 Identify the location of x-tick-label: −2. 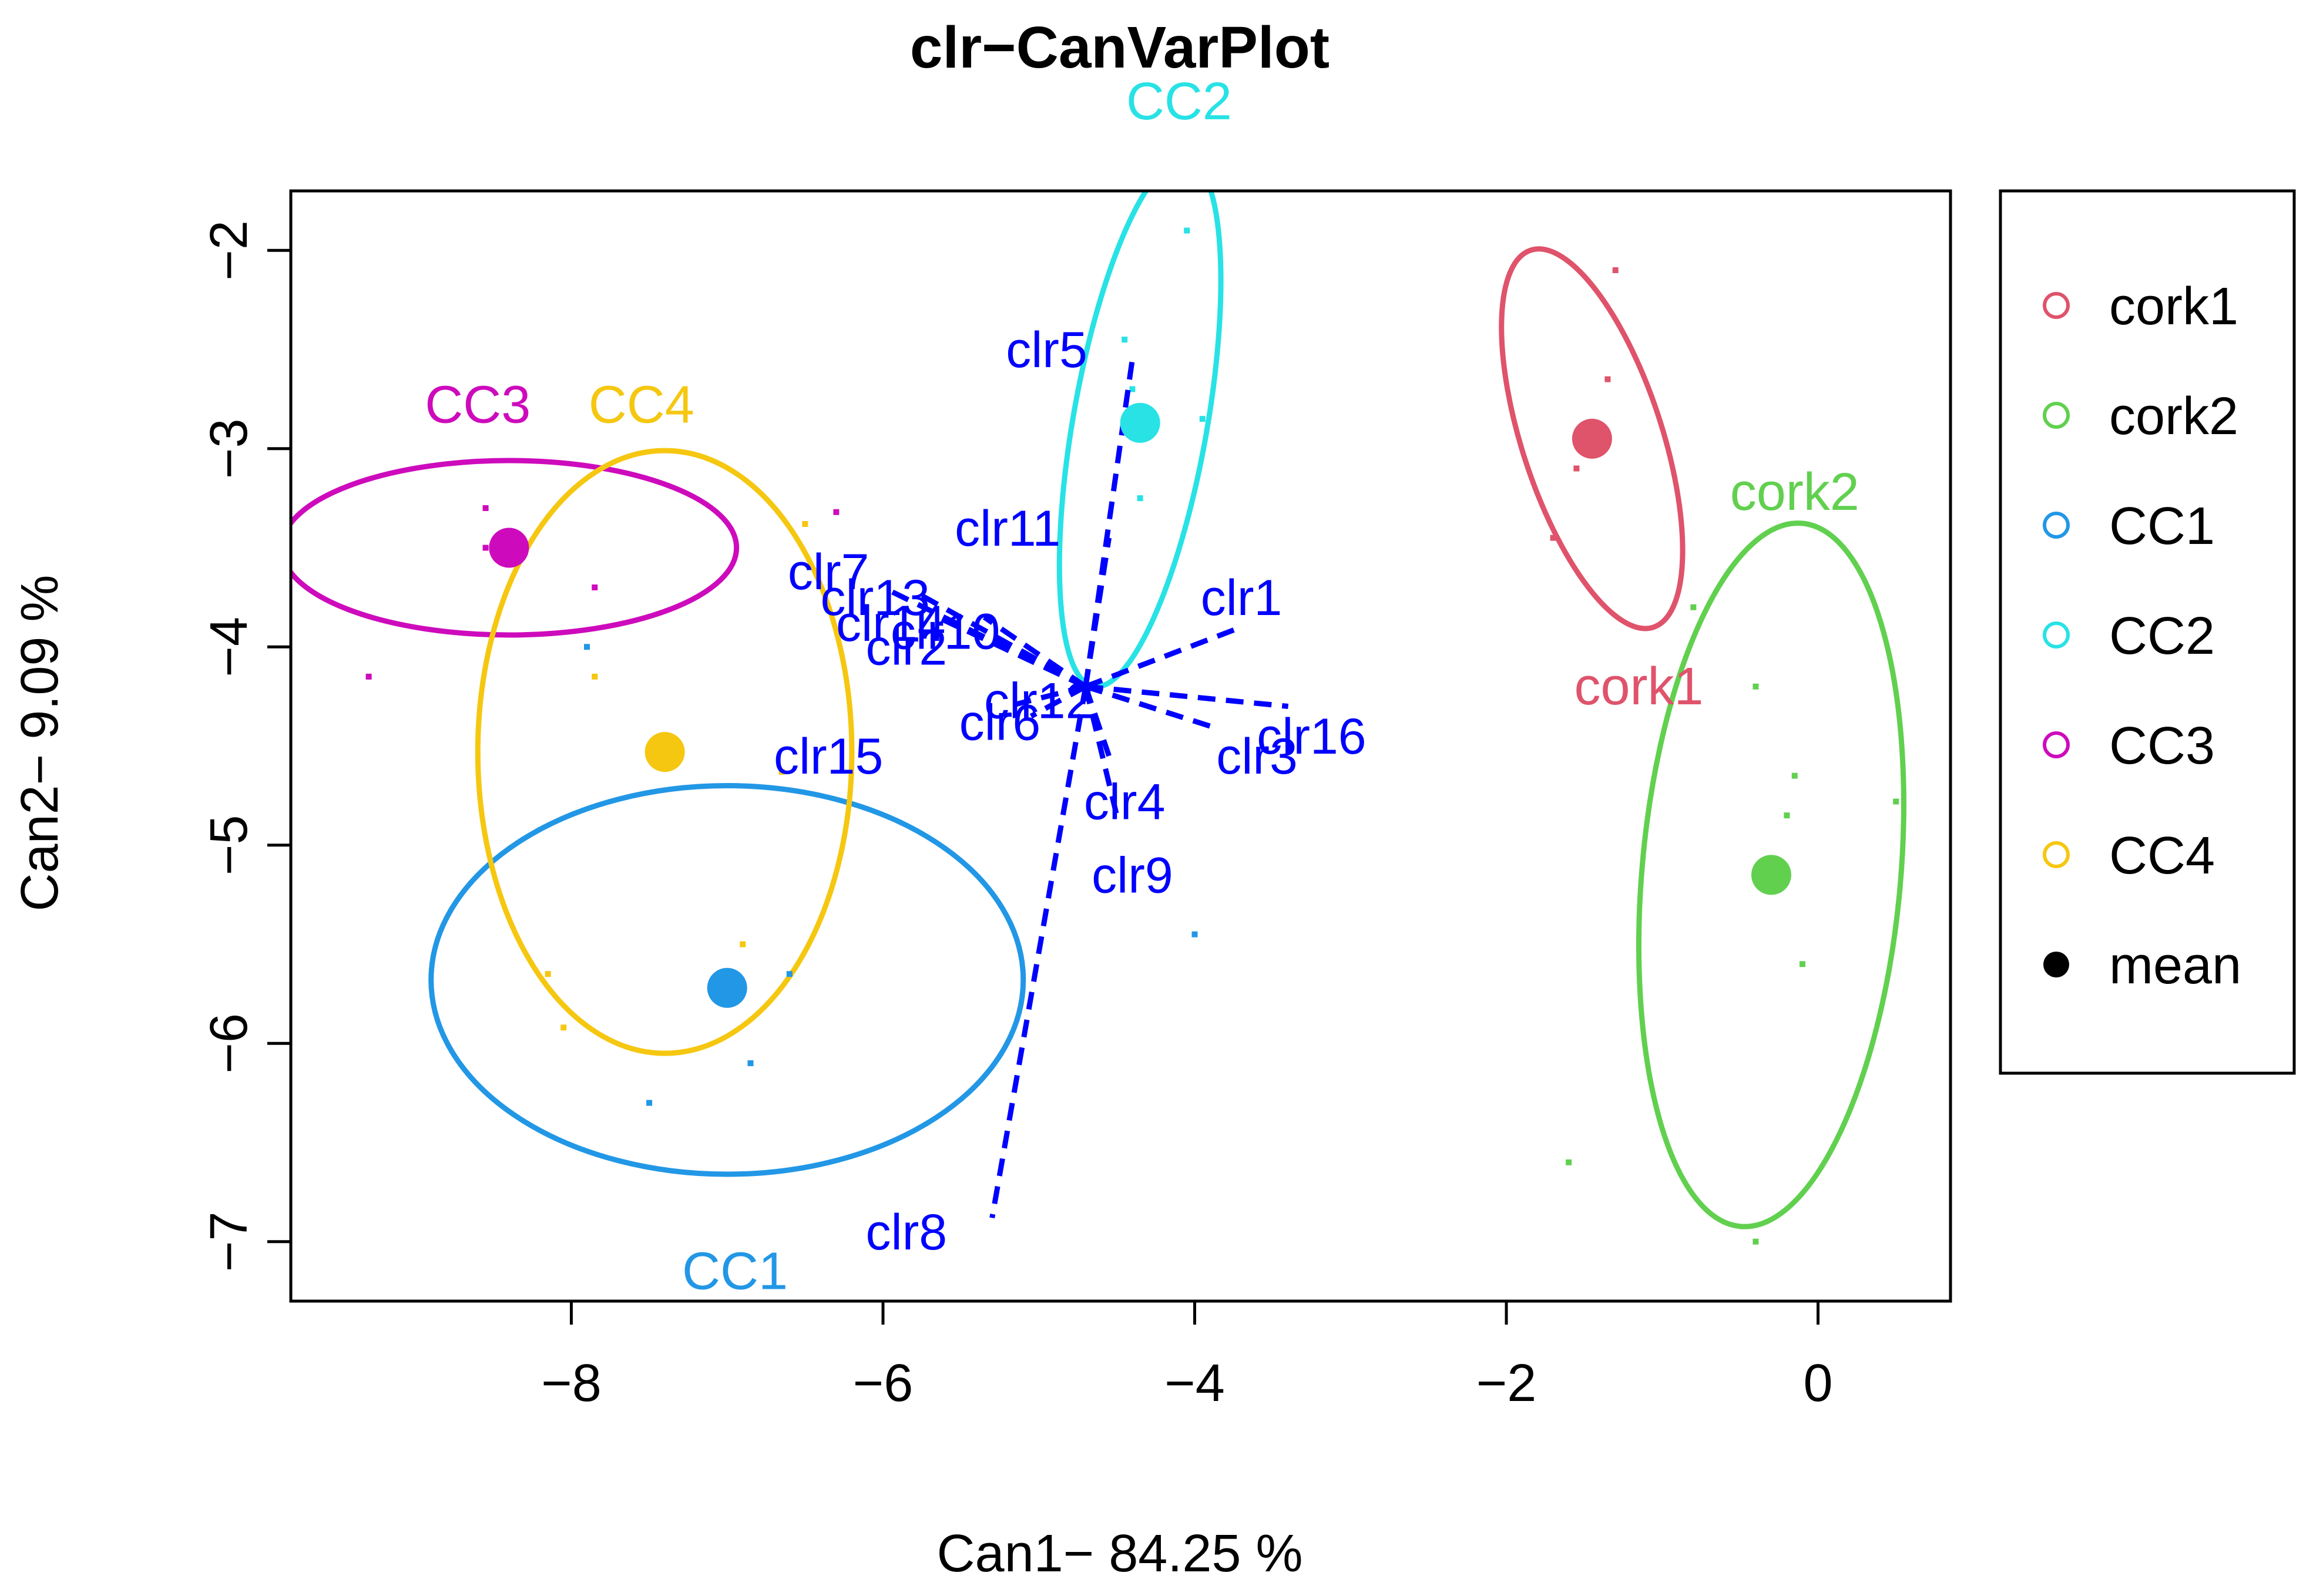
(1506, 1383).